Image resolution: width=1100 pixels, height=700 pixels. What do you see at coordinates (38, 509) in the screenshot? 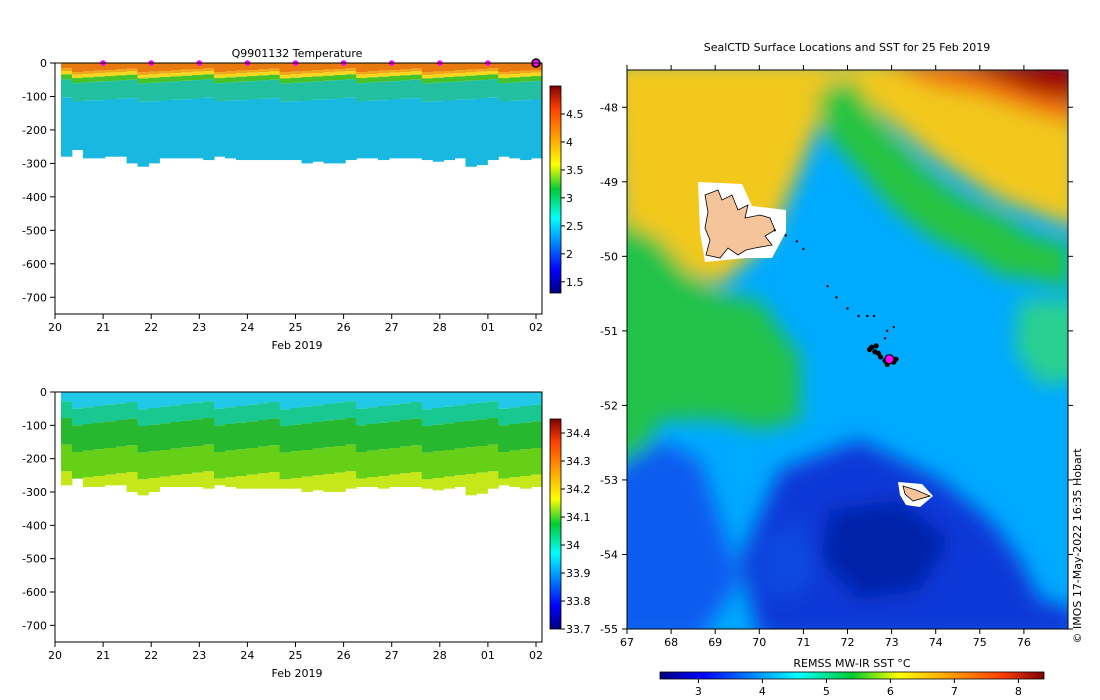
I see `salinity-y-axis: 0 -100 -200 -300 -400 -500 -600 -700` at bounding box center [38, 509].